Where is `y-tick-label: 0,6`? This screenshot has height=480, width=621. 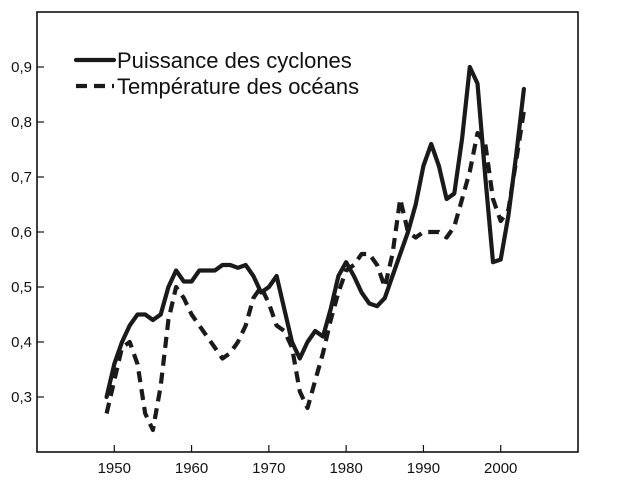
y-tick-label: 0,6 is located at coordinates (21, 232).